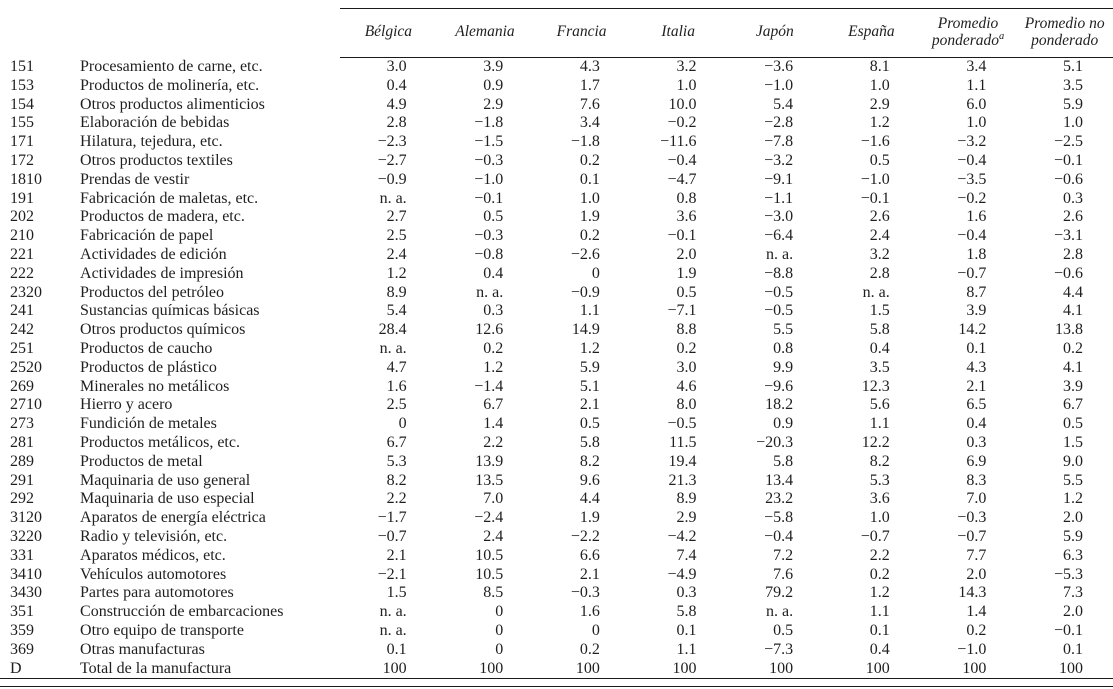 This screenshot has height=689, width=1113. I want to click on row-value: 2.4, so click(396, 254).